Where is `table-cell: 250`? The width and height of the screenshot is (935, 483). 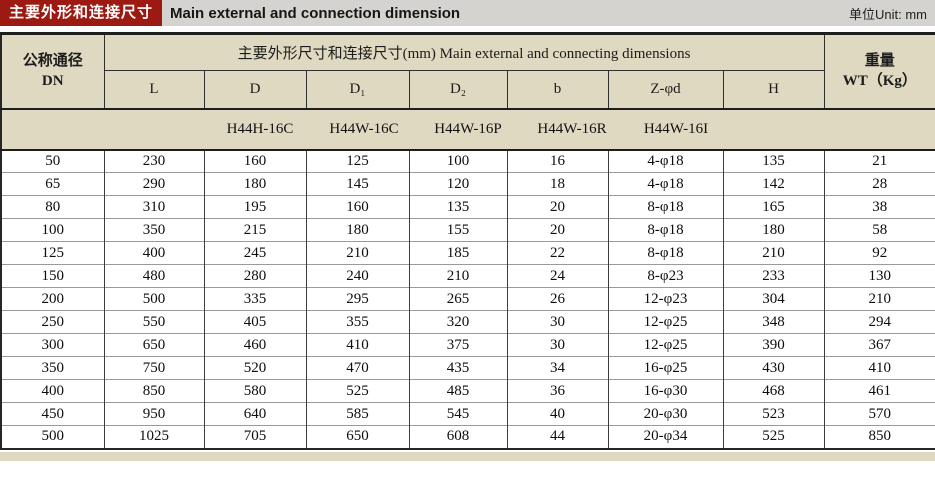
table-cell: 250 is located at coordinates (52, 322).